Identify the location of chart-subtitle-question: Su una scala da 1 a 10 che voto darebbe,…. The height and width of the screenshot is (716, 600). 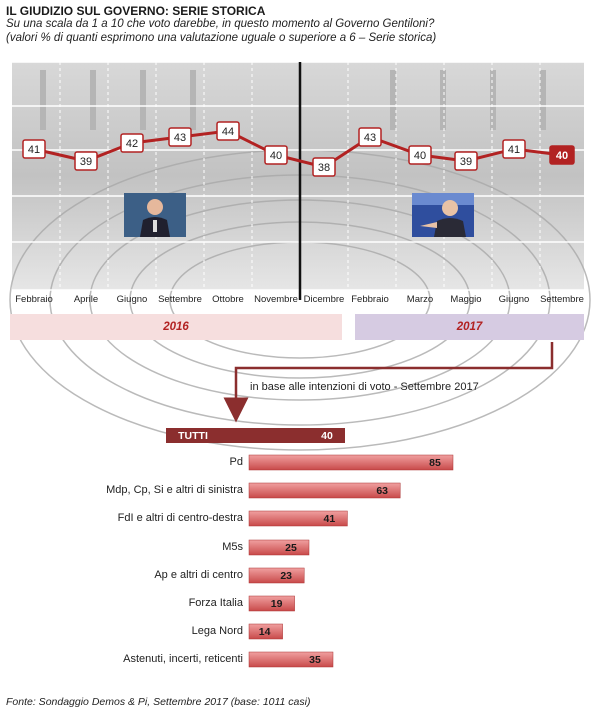
(220, 24).